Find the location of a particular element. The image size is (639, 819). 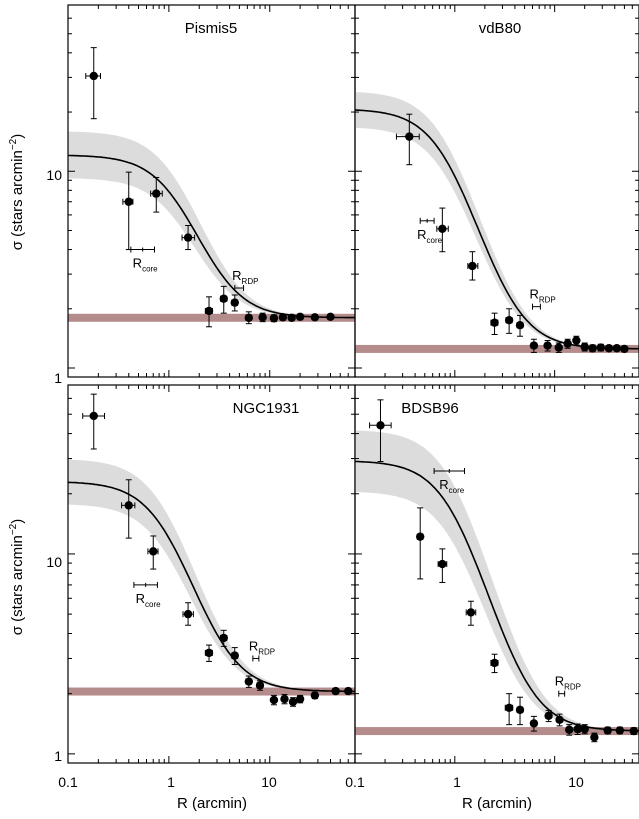

rcore-label-sub: core is located at coordinates (457, 490).